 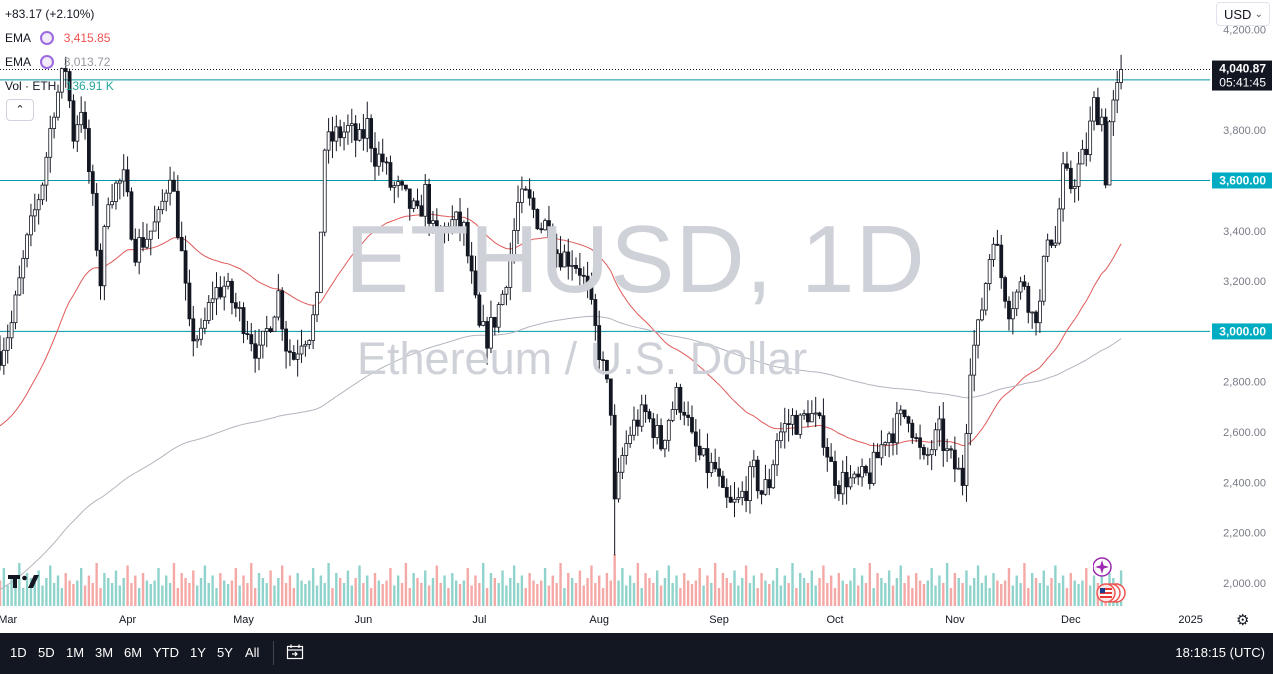 I want to click on date-range-icon, so click(x=295, y=652).